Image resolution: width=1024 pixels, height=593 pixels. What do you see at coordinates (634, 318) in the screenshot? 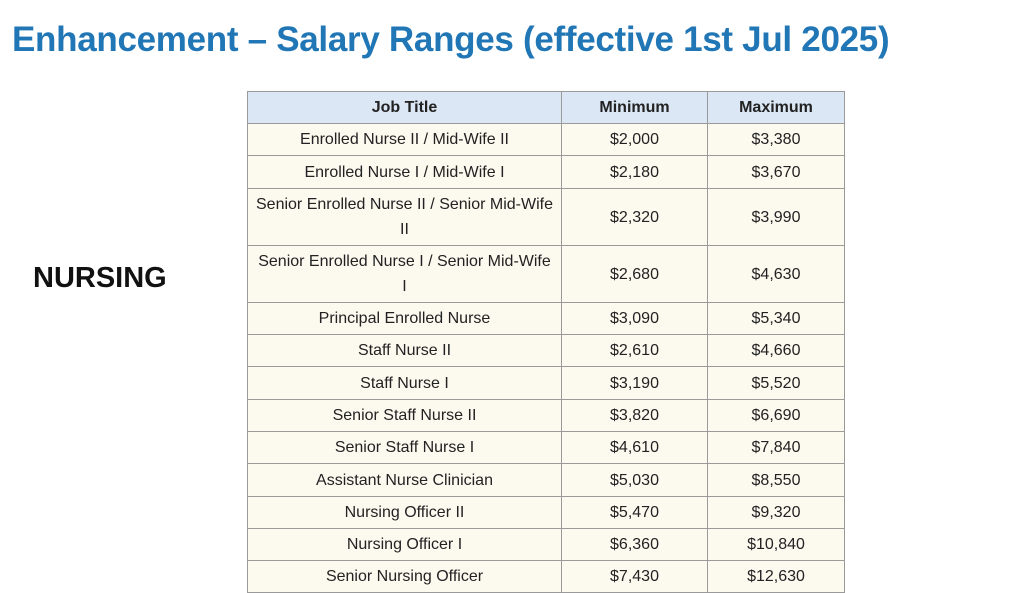
I see `minimum-cell: $3,090` at bounding box center [634, 318].